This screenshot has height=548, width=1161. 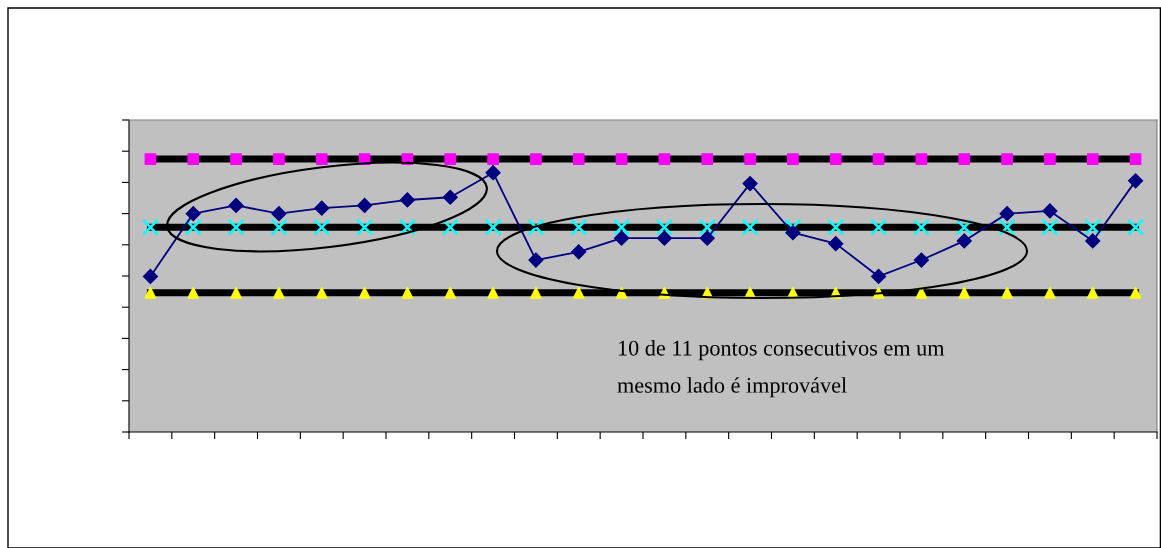 I want to click on annotation: 10 de 11 pontos consecutivos em um mesmo lado é improvável, so click(x=781, y=369).